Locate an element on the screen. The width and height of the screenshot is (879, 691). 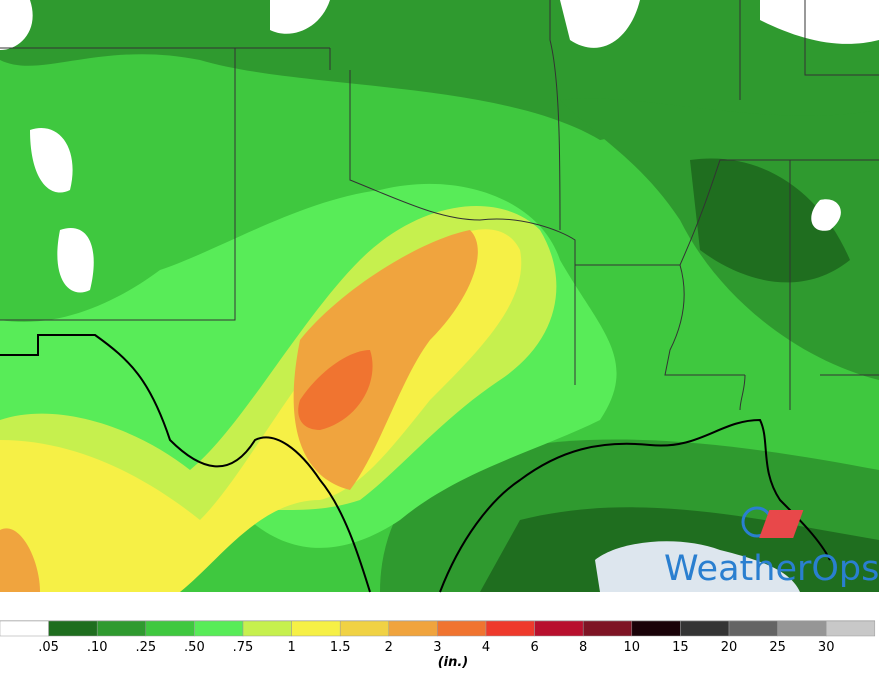
legend-label: 1.5 is located at coordinates (340, 647).